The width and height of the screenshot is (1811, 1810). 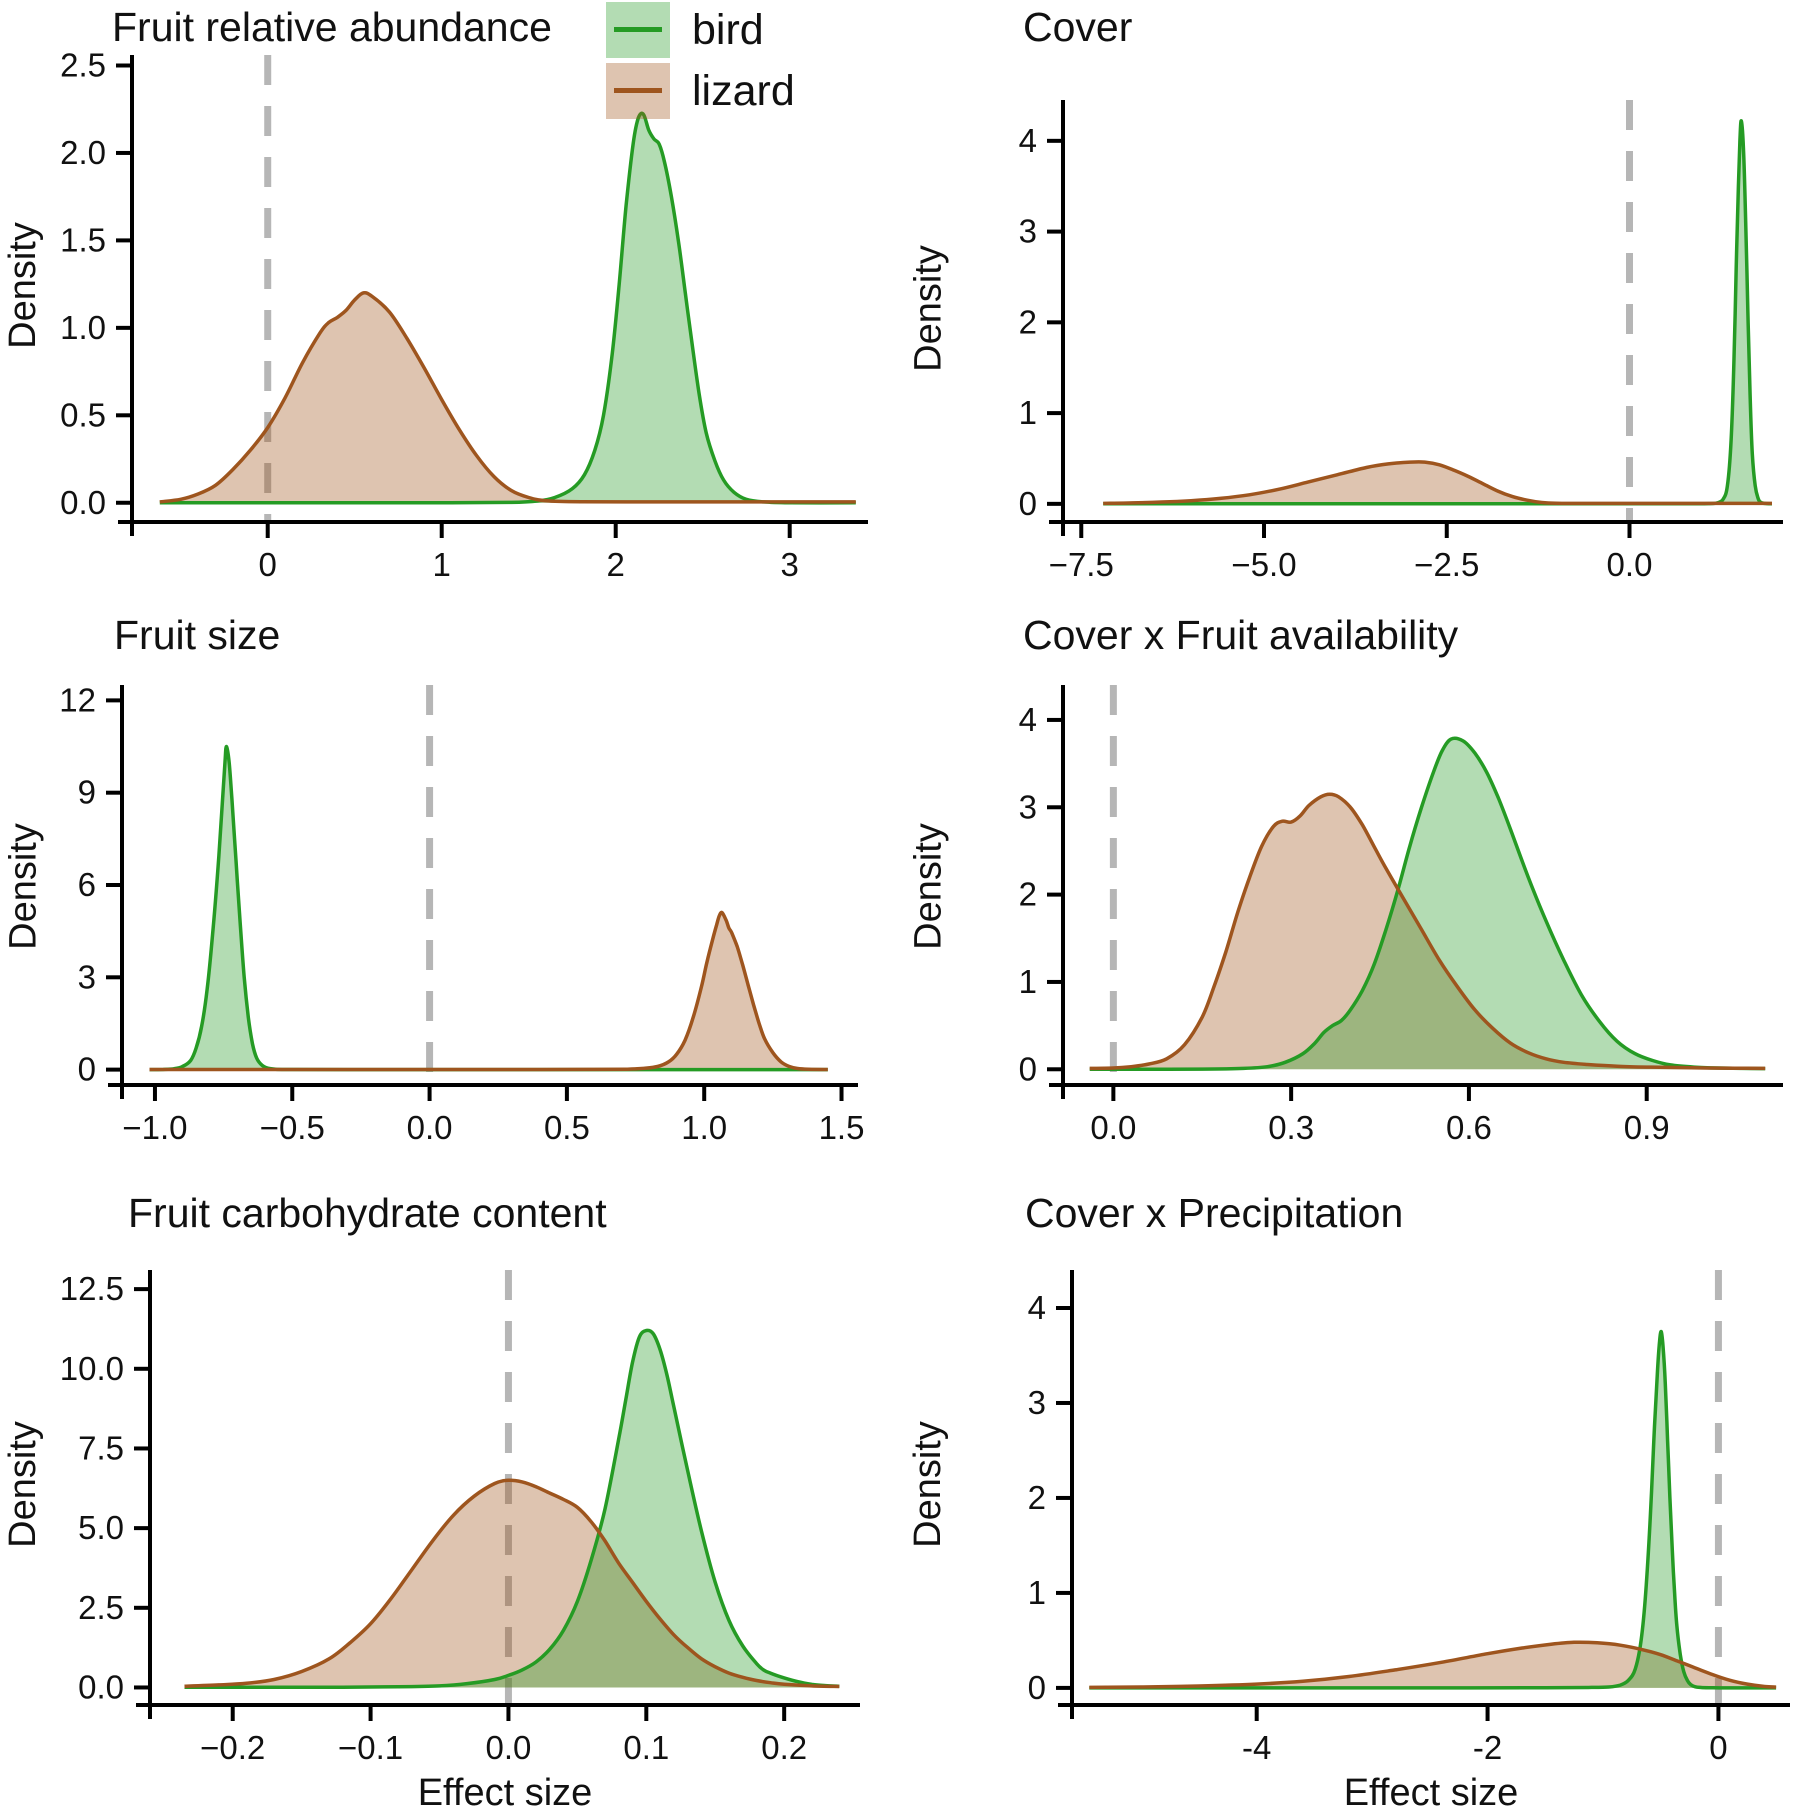 I want to click on legend-label: lizard, so click(x=743, y=91).